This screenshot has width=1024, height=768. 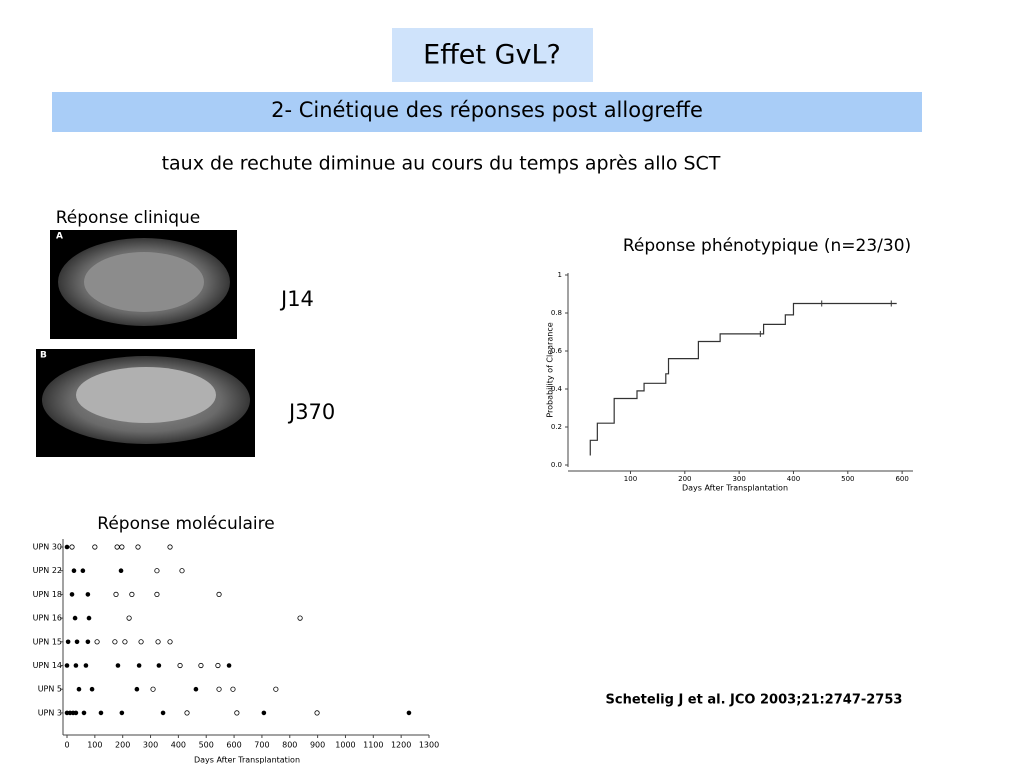 I want to click on image-letter: B, so click(x=43, y=356).